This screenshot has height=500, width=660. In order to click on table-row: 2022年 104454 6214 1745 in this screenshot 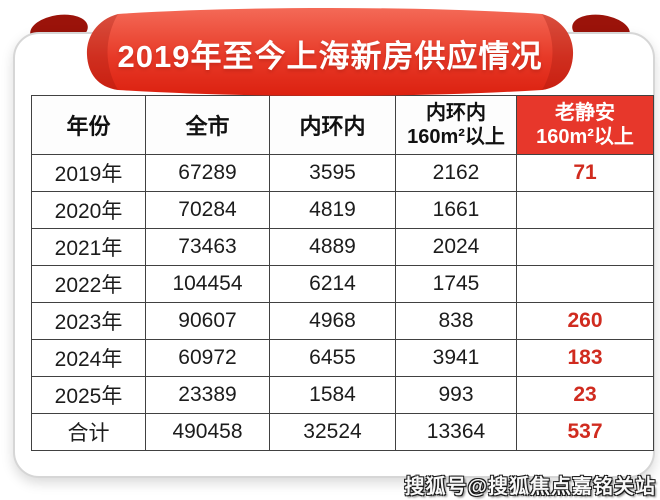, I will do `click(342, 284)`.